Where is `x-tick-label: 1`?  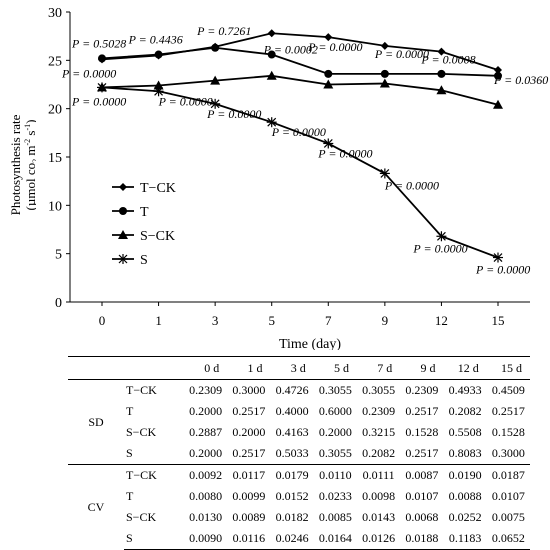 x-tick-label: 1 is located at coordinates (158, 320).